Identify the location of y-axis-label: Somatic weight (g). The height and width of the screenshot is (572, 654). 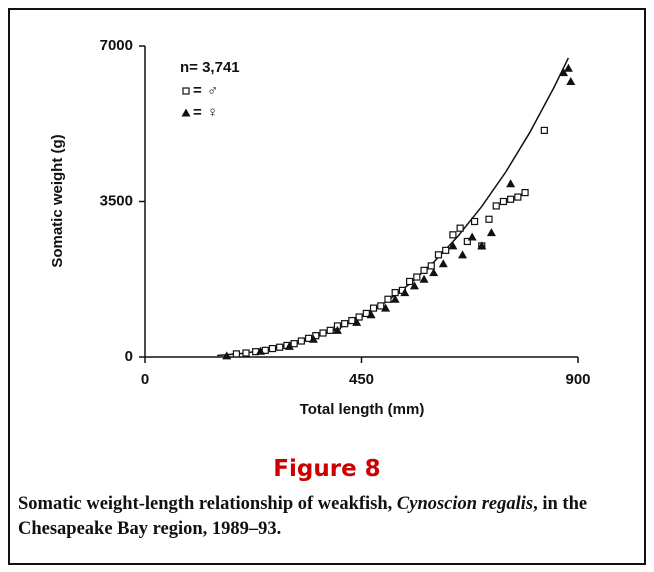
(57, 200).